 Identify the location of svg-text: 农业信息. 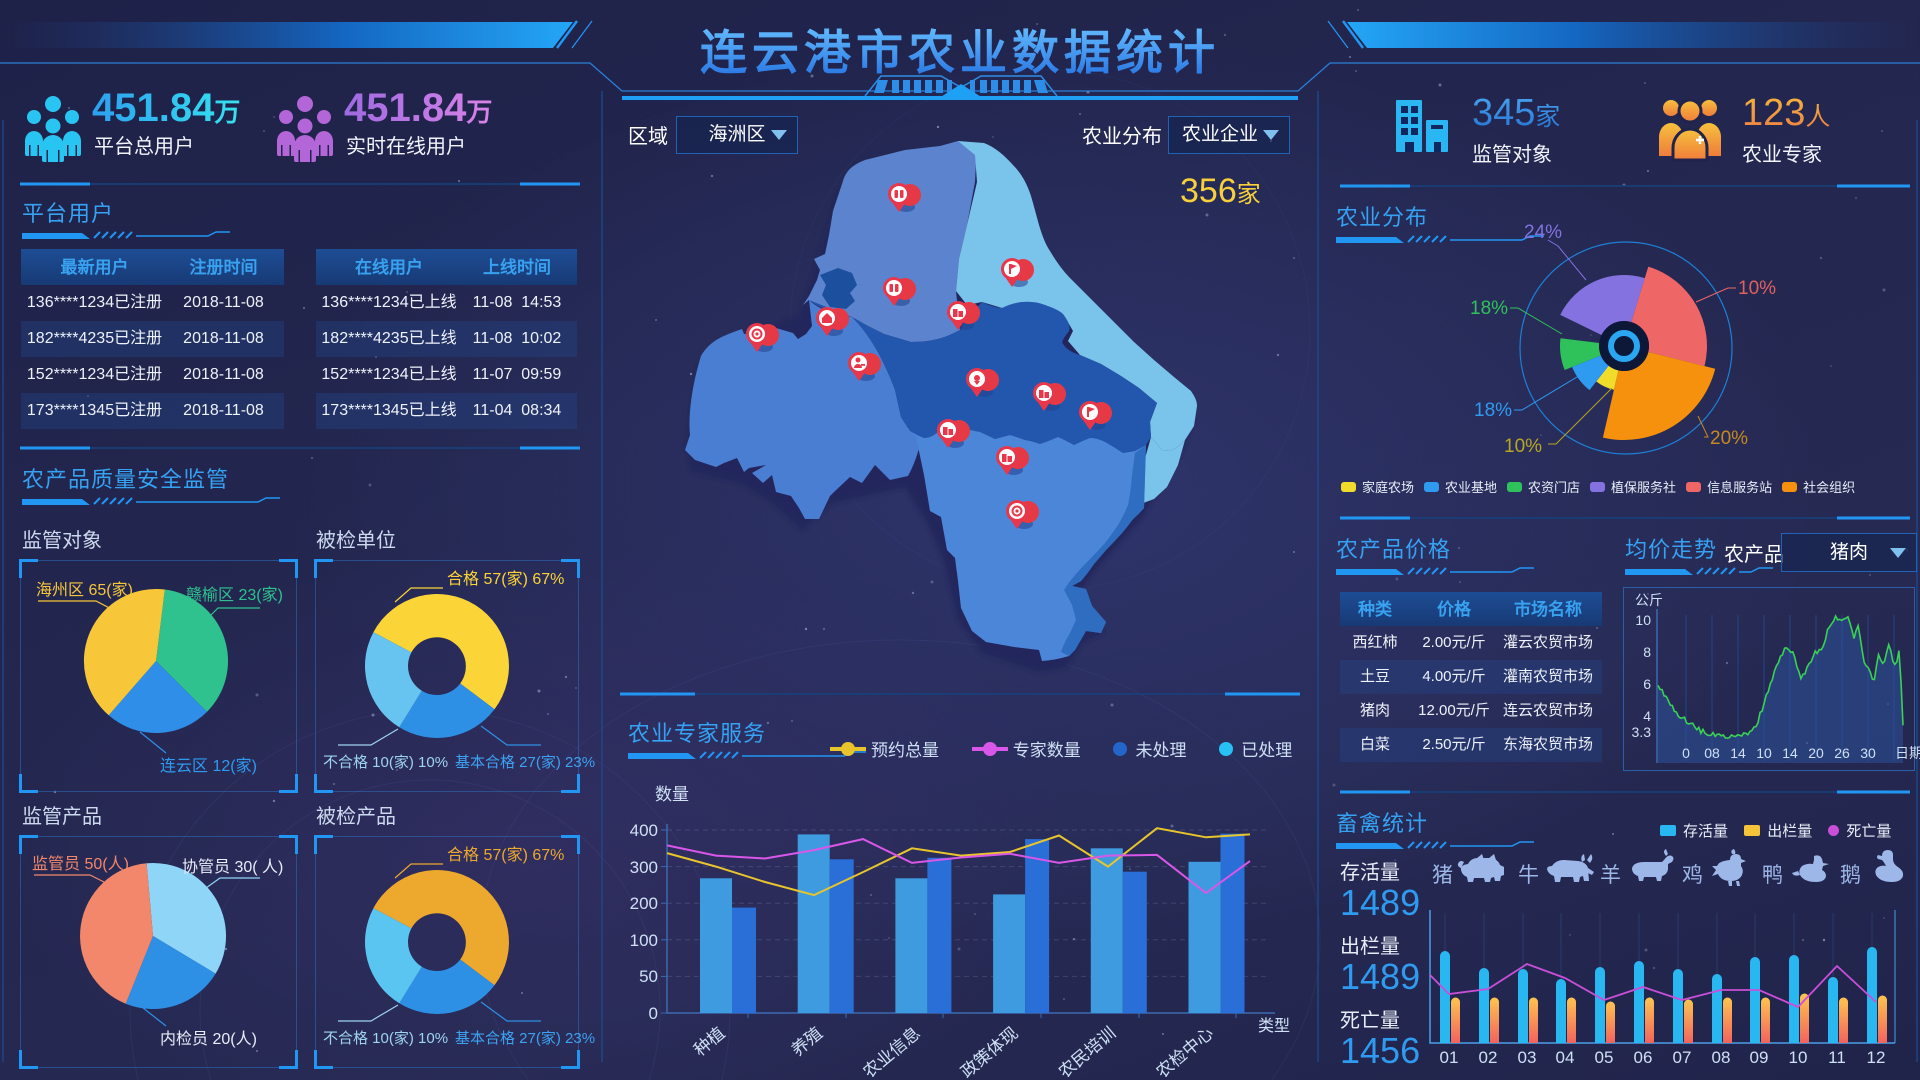
(892, 1052).